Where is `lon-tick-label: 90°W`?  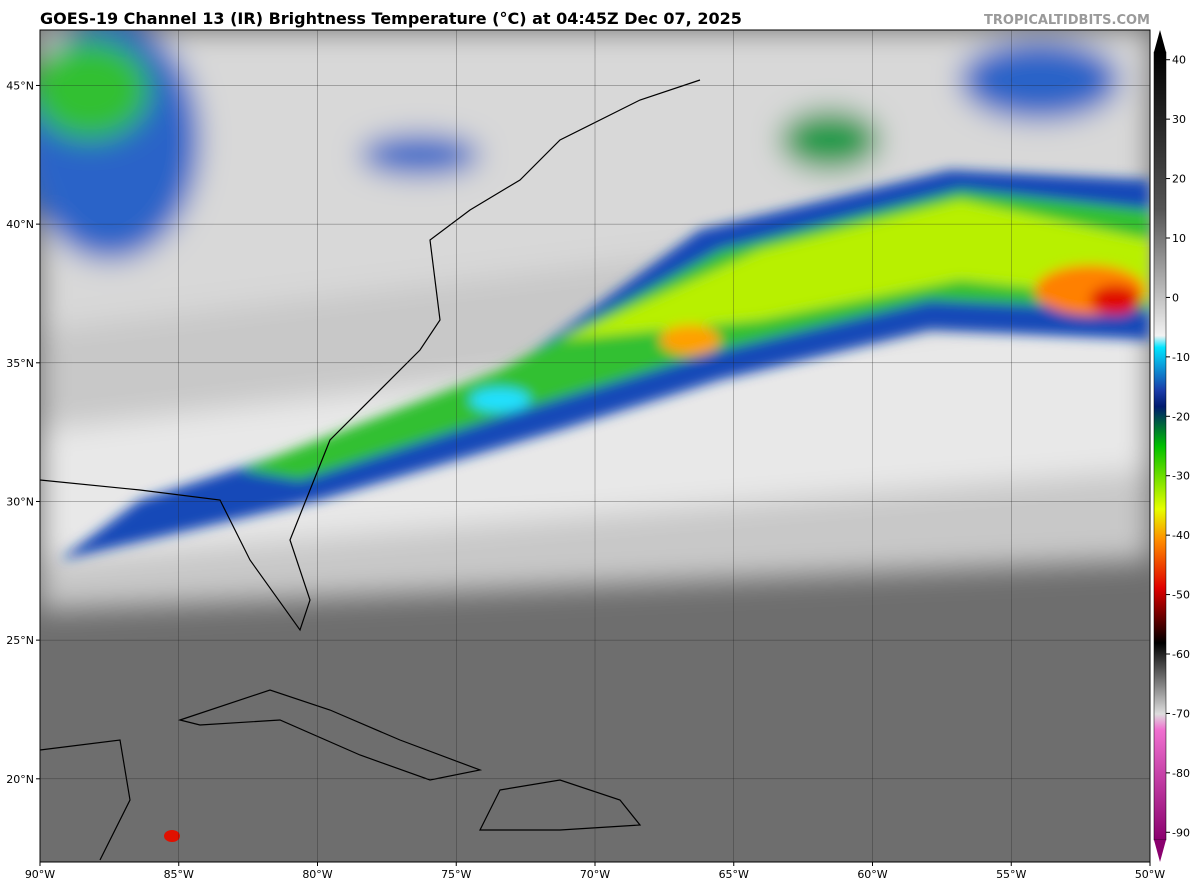 lon-tick-label: 90°W is located at coordinates (40, 874).